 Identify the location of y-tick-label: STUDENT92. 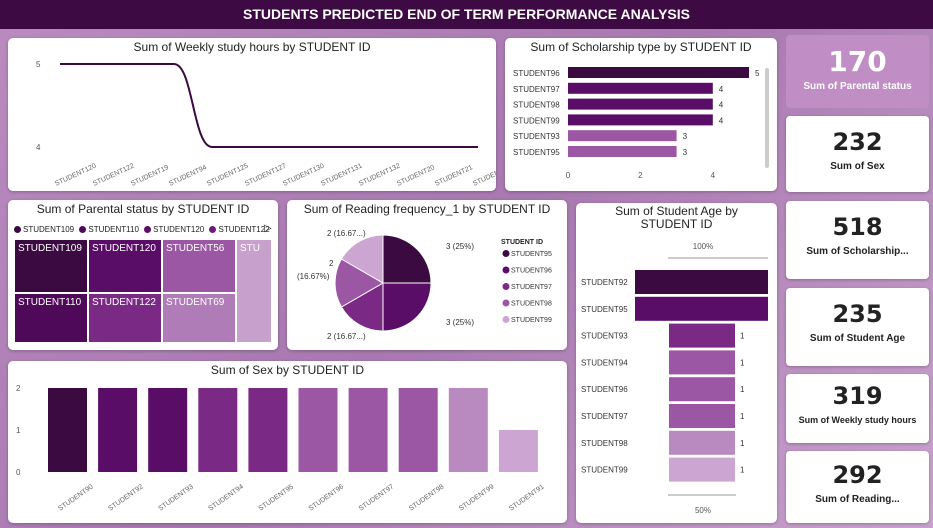
(604, 282).